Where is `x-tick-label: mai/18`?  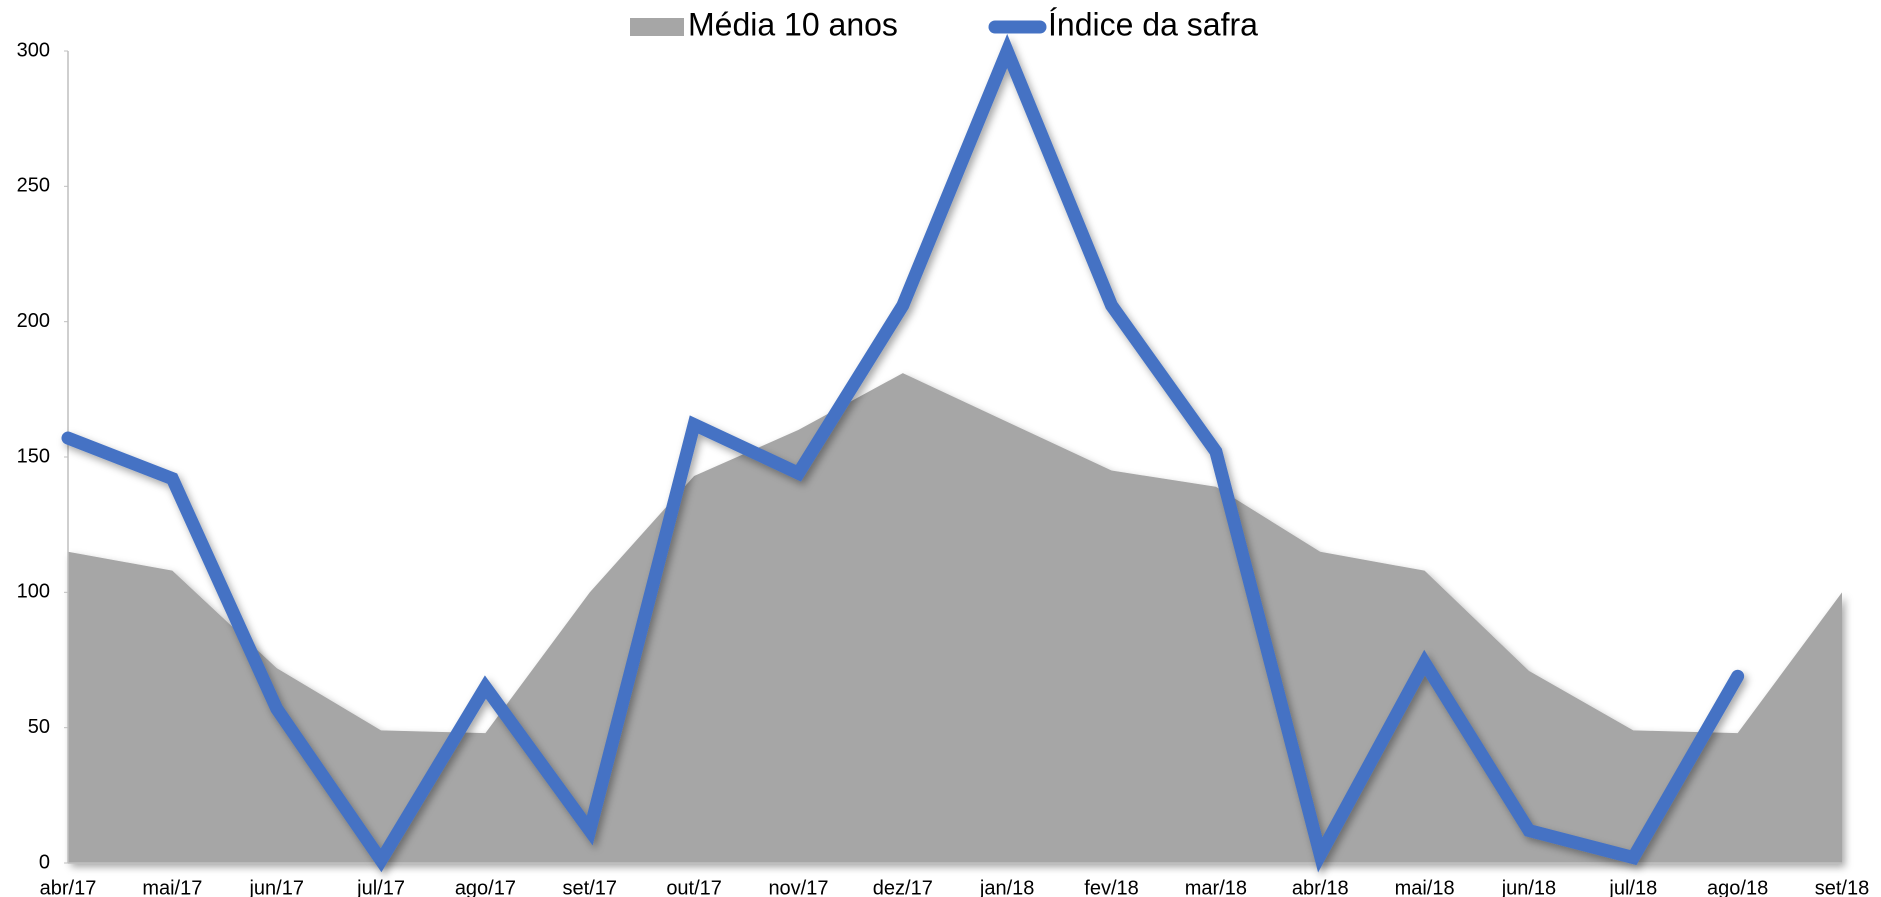 x-tick-label: mai/18 is located at coordinates (1425, 887).